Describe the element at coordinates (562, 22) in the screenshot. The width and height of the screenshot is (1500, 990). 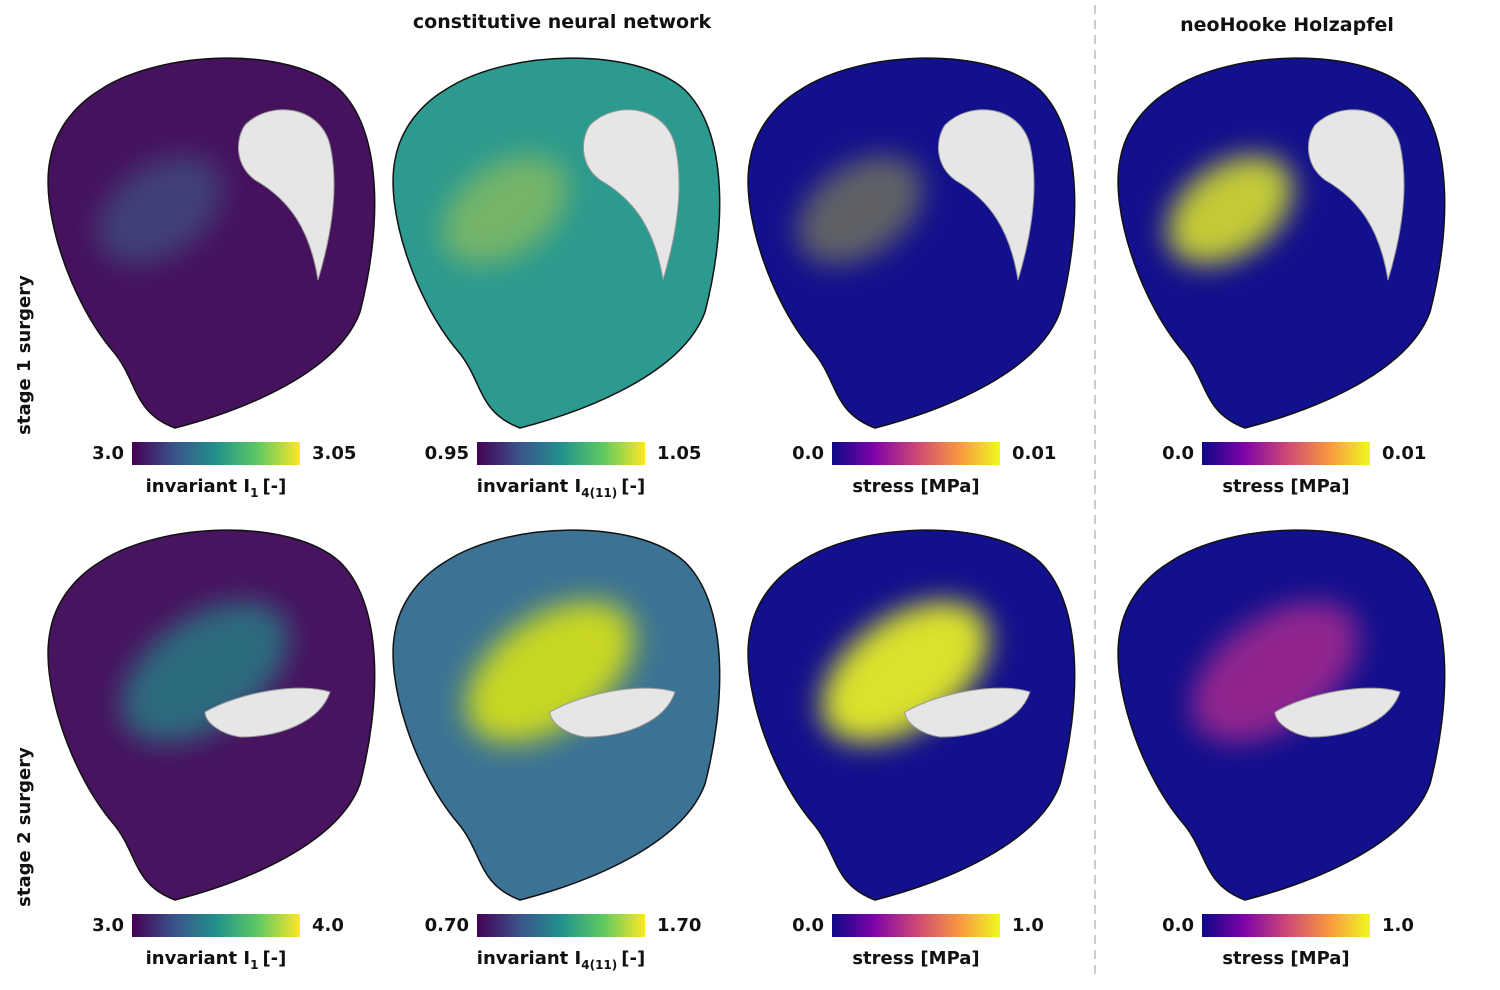
I see `header-title: constitutive neural network` at that location.